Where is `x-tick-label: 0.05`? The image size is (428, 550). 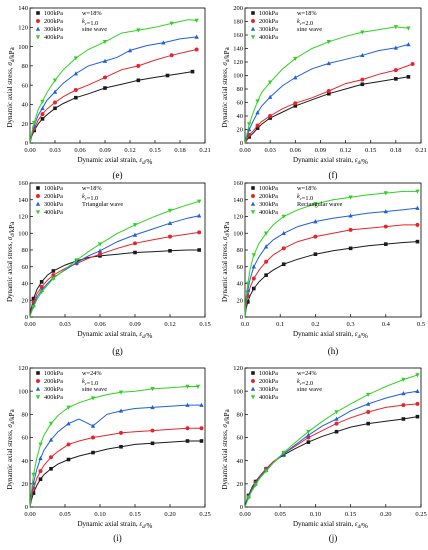
x-tick-label: 0.05 is located at coordinates (280, 514).